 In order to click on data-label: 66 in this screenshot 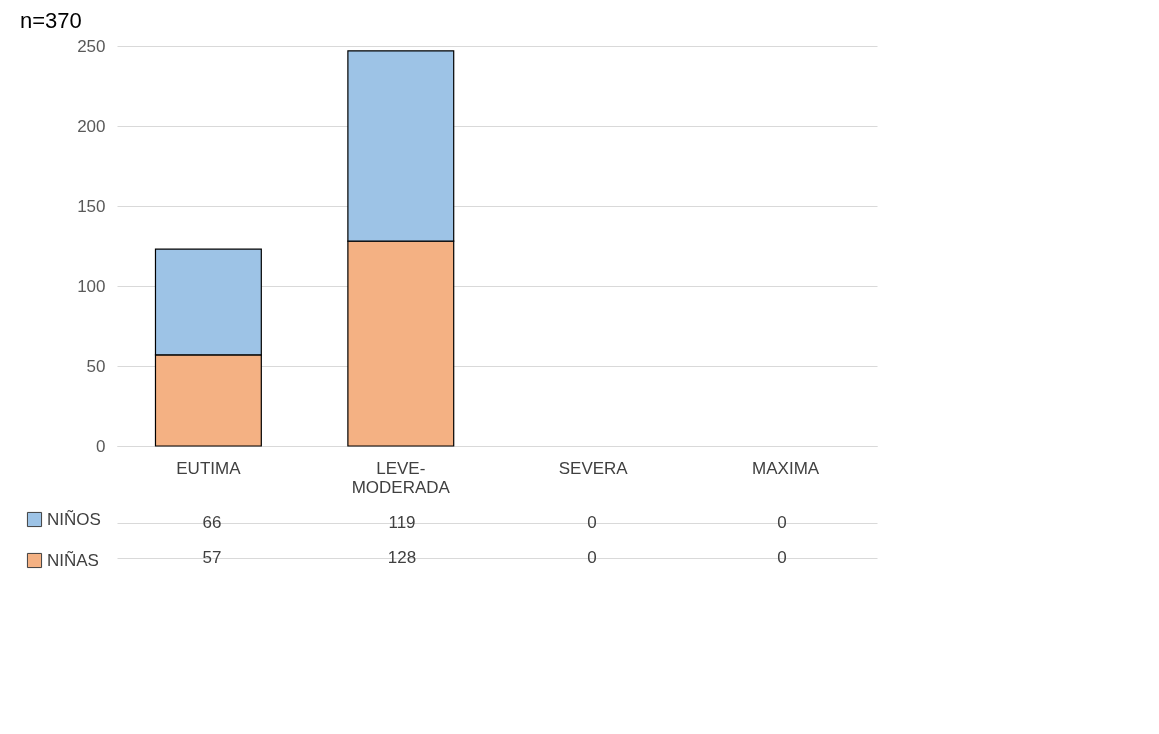, I will do `click(212, 522)`.